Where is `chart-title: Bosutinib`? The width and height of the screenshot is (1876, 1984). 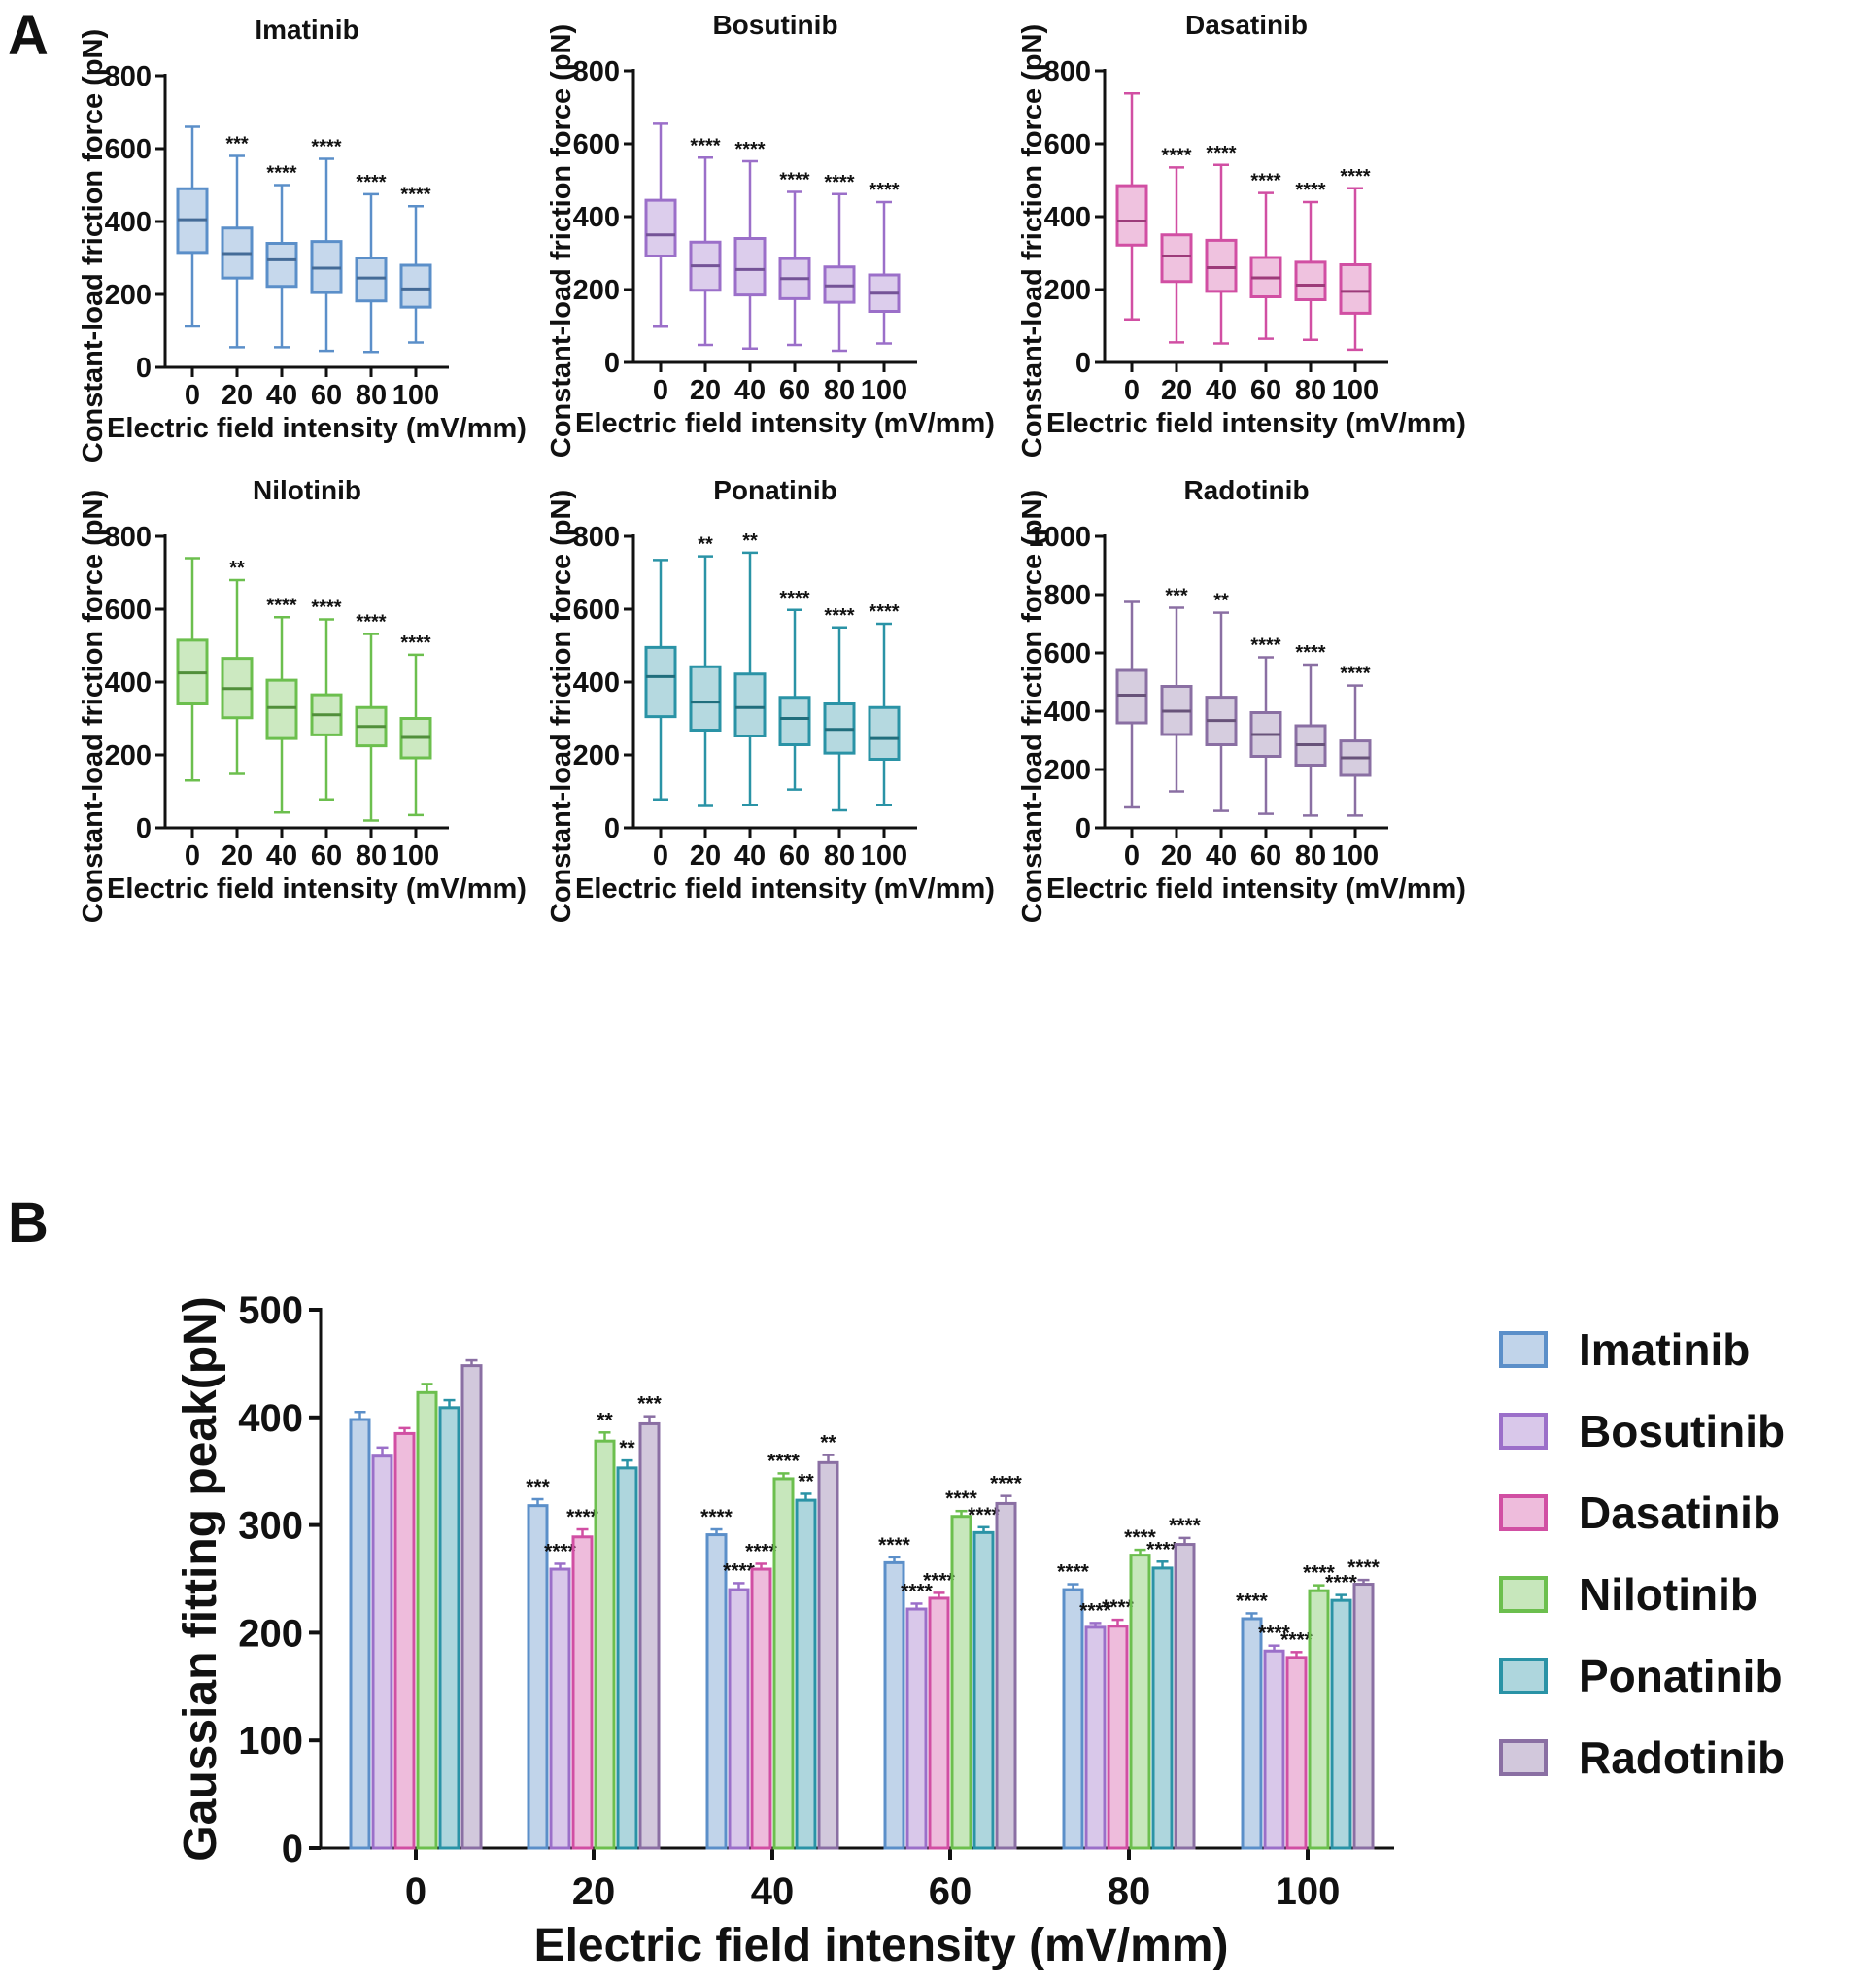
chart-title: Bosutinib is located at coordinates (775, 25).